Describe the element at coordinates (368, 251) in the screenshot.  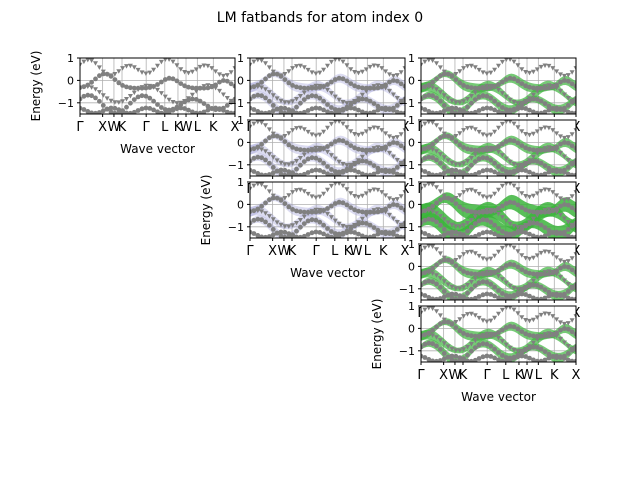
I see `x-tick-label: L` at that location.